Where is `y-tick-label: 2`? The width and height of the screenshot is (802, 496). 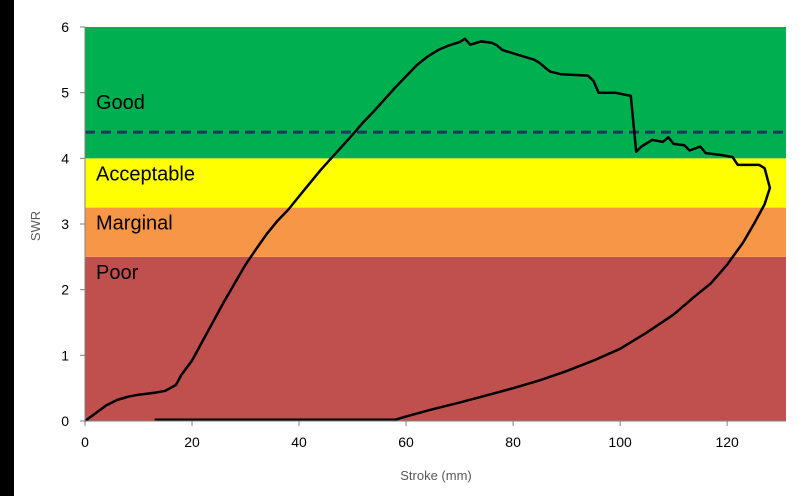
y-tick-label: 2 is located at coordinates (65, 290).